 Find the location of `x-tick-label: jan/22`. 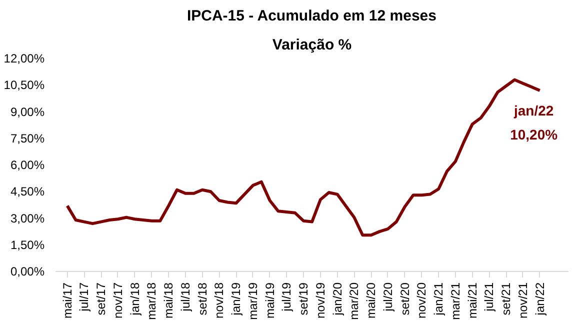

x-tick-label: jan/22 is located at coordinates (539, 299).